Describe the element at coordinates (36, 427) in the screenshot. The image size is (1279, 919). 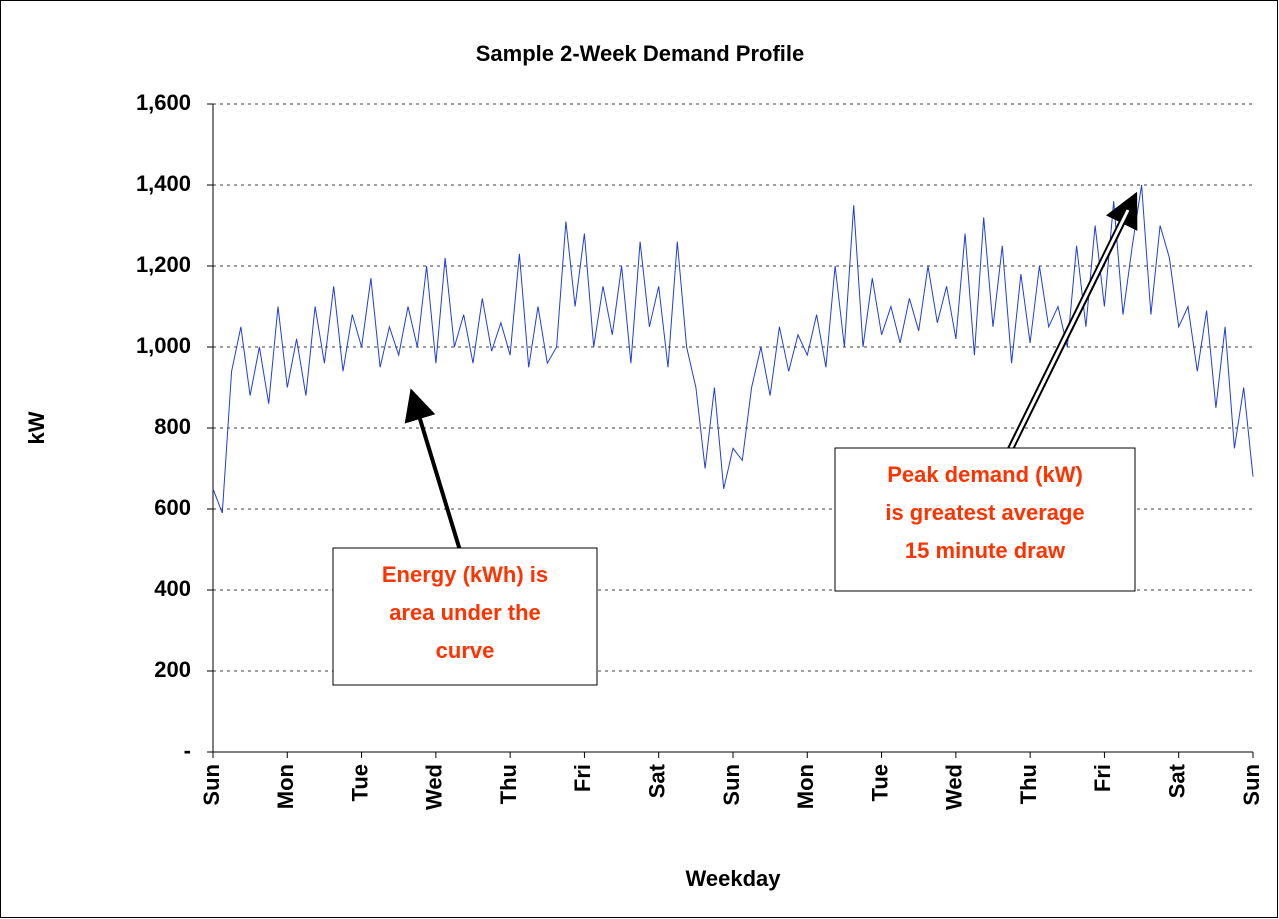
I see `y-axis-label: kW` at that location.